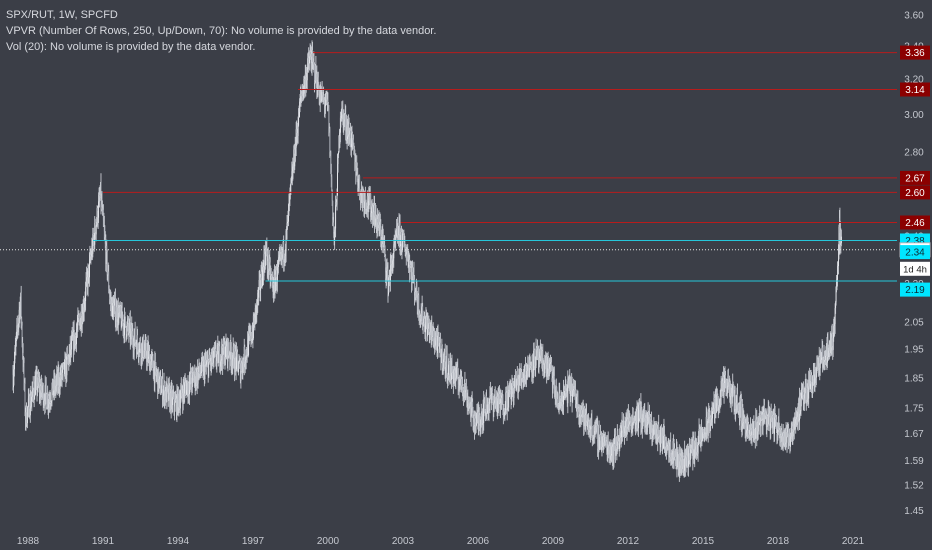  What do you see at coordinates (915, 290) in the screenshot?
I see `support-price-tag-label: 2.19` at bounding box center [915, 290].